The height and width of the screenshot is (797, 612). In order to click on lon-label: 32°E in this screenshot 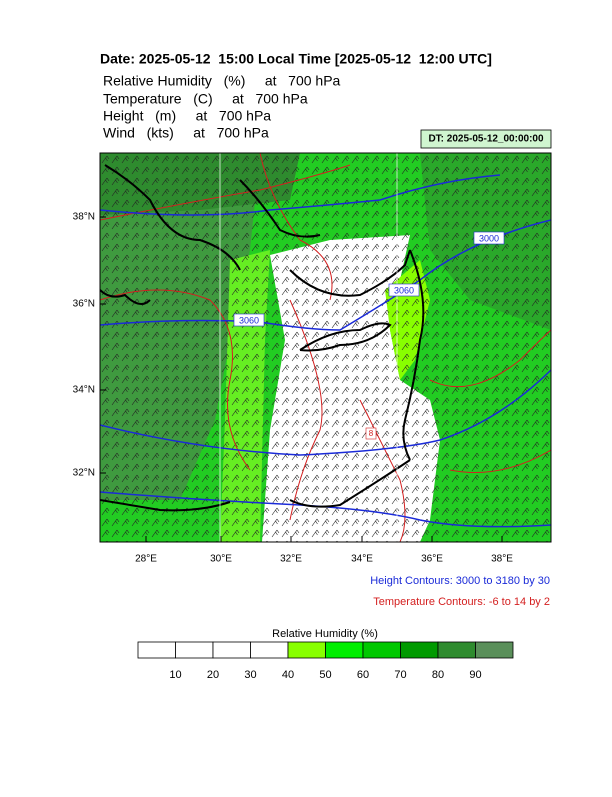, I will do `click(291, 559)`.